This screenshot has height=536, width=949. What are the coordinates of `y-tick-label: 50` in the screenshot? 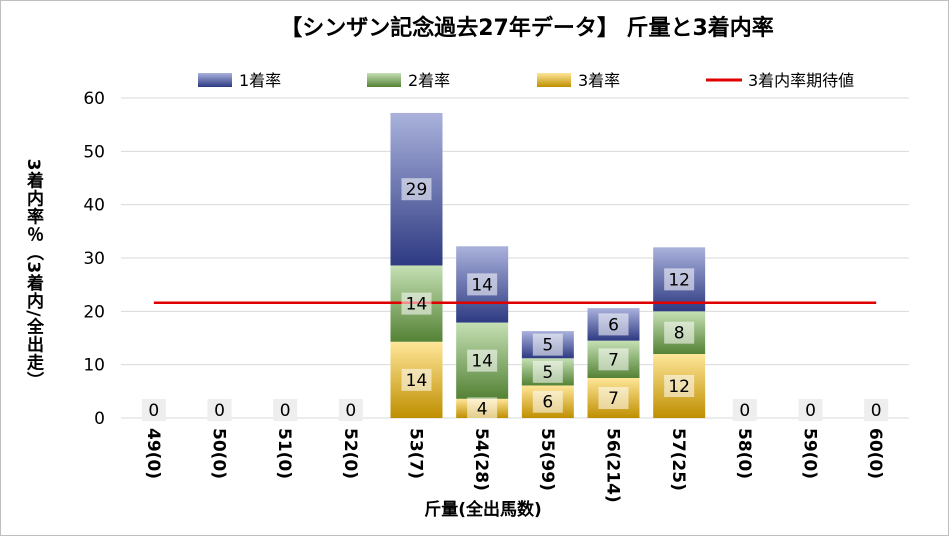 It's located at (94, 152).